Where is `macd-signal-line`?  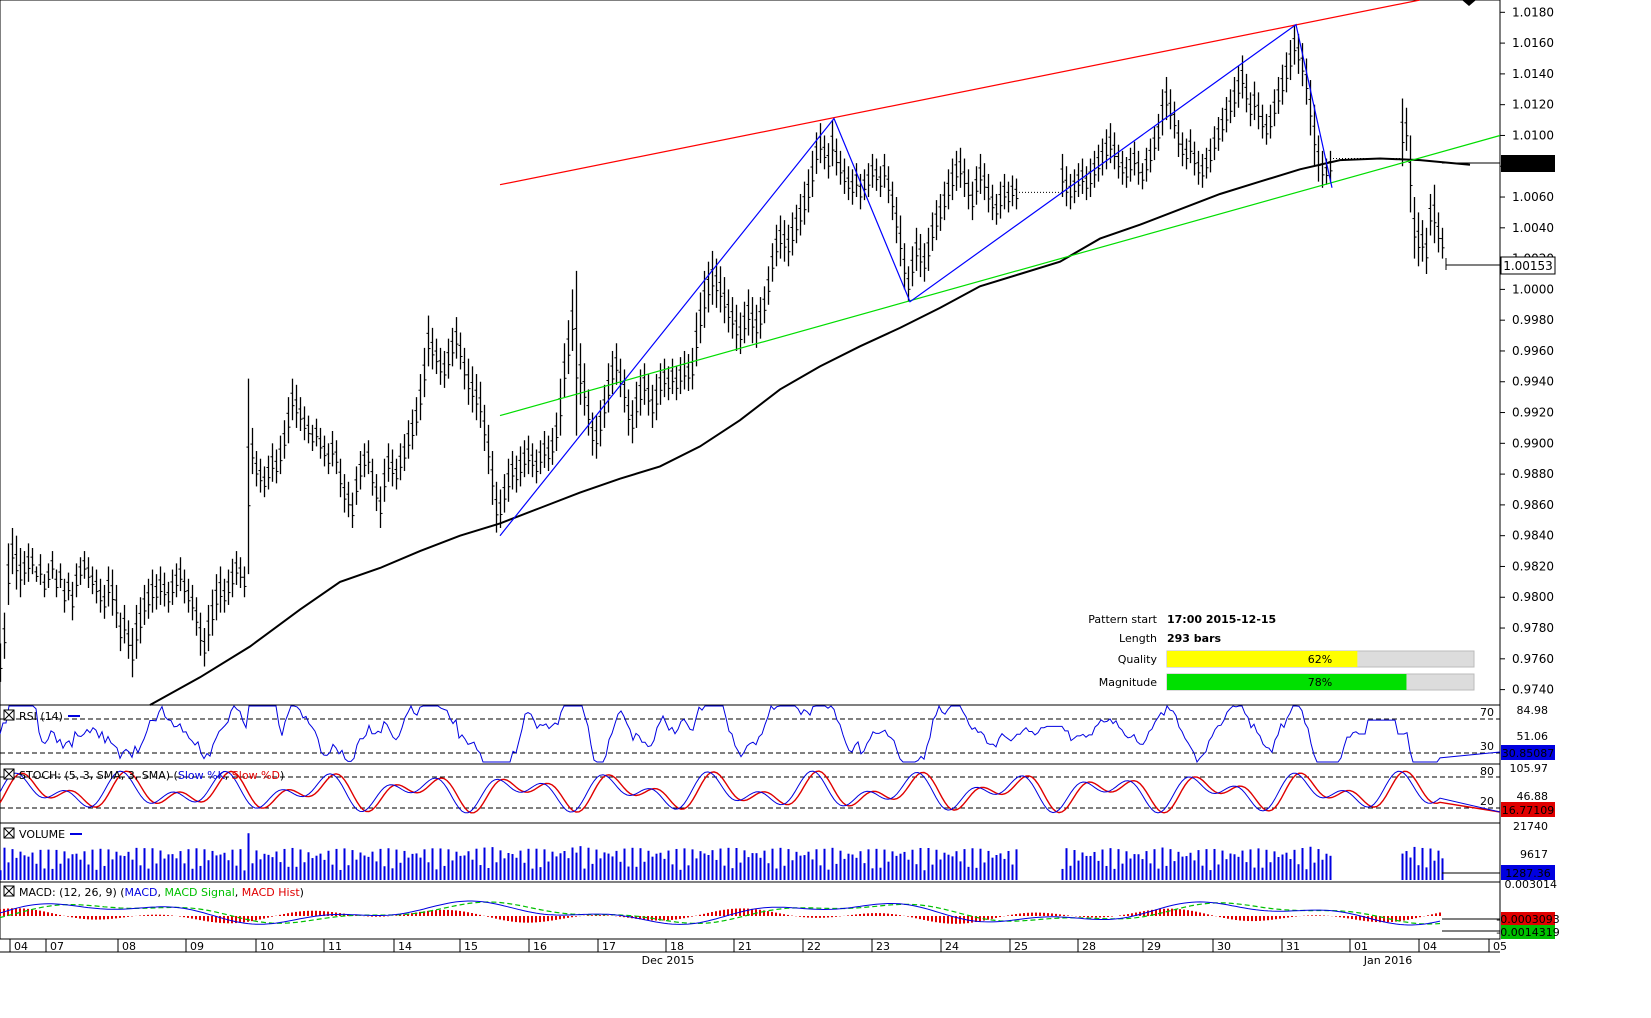
macd-signal-line is located at coordinates (720, 913).